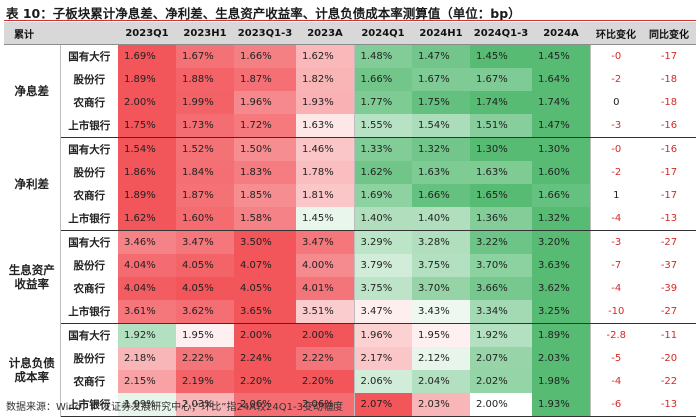 Image resolution: width=700 pixels, height=417 pixels. Describe the element at coordinates (561, 79) in the screenshot. I see `value-cell: 1.64%` at that location.